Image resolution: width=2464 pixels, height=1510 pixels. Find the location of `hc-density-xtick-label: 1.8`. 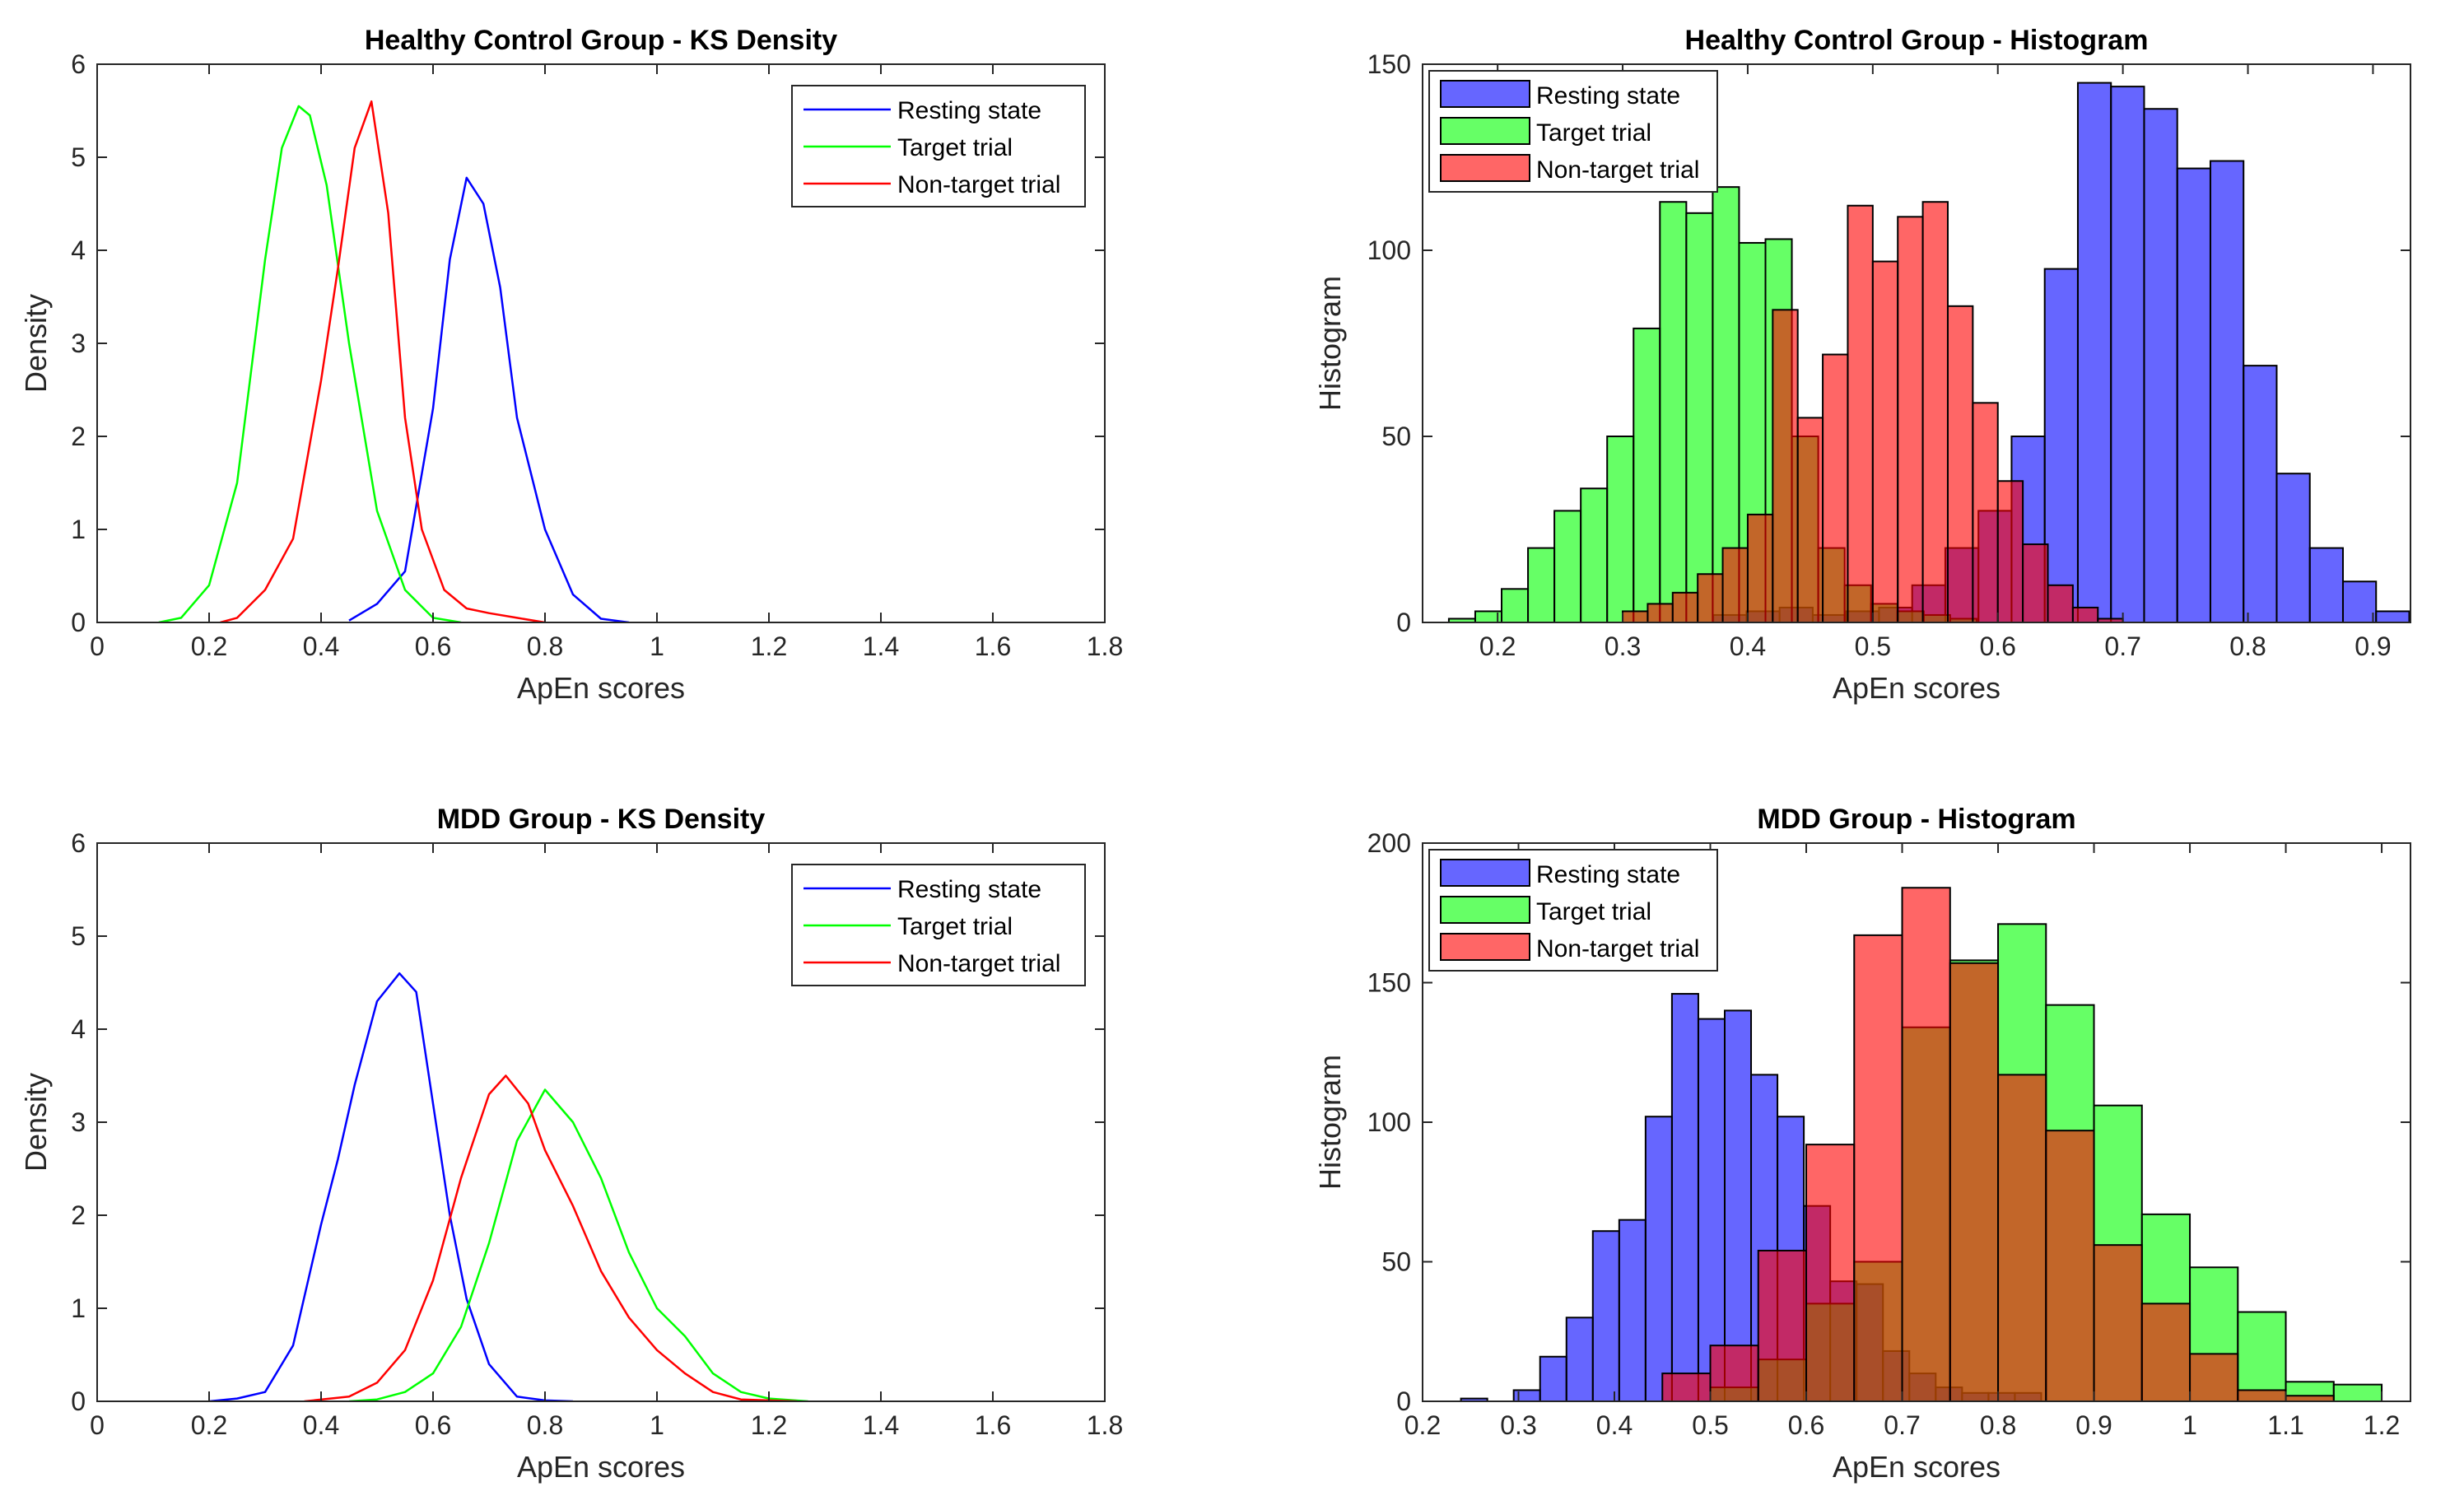

hc-density-xtick-label: 1.8 is located at coordinates (1105, 646).